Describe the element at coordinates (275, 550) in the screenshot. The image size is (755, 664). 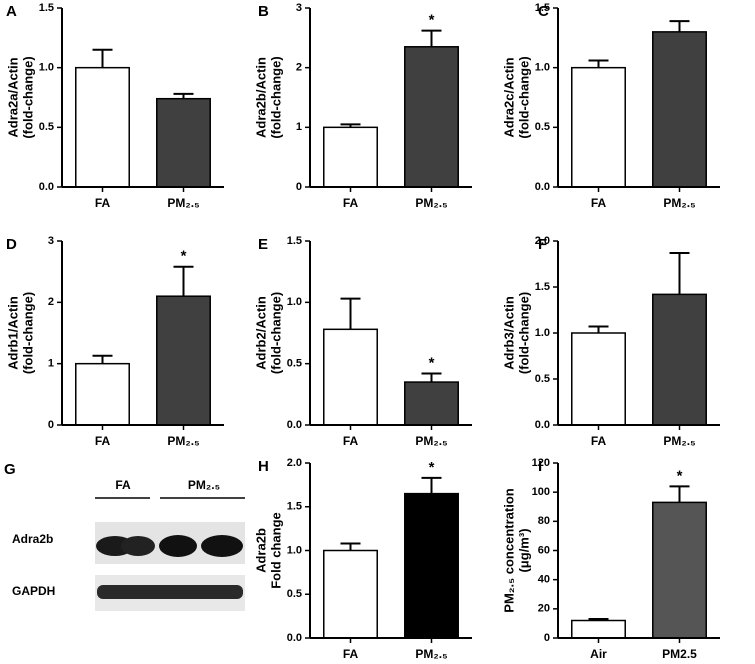
I see `y-axis-label: Fold change` at that location.